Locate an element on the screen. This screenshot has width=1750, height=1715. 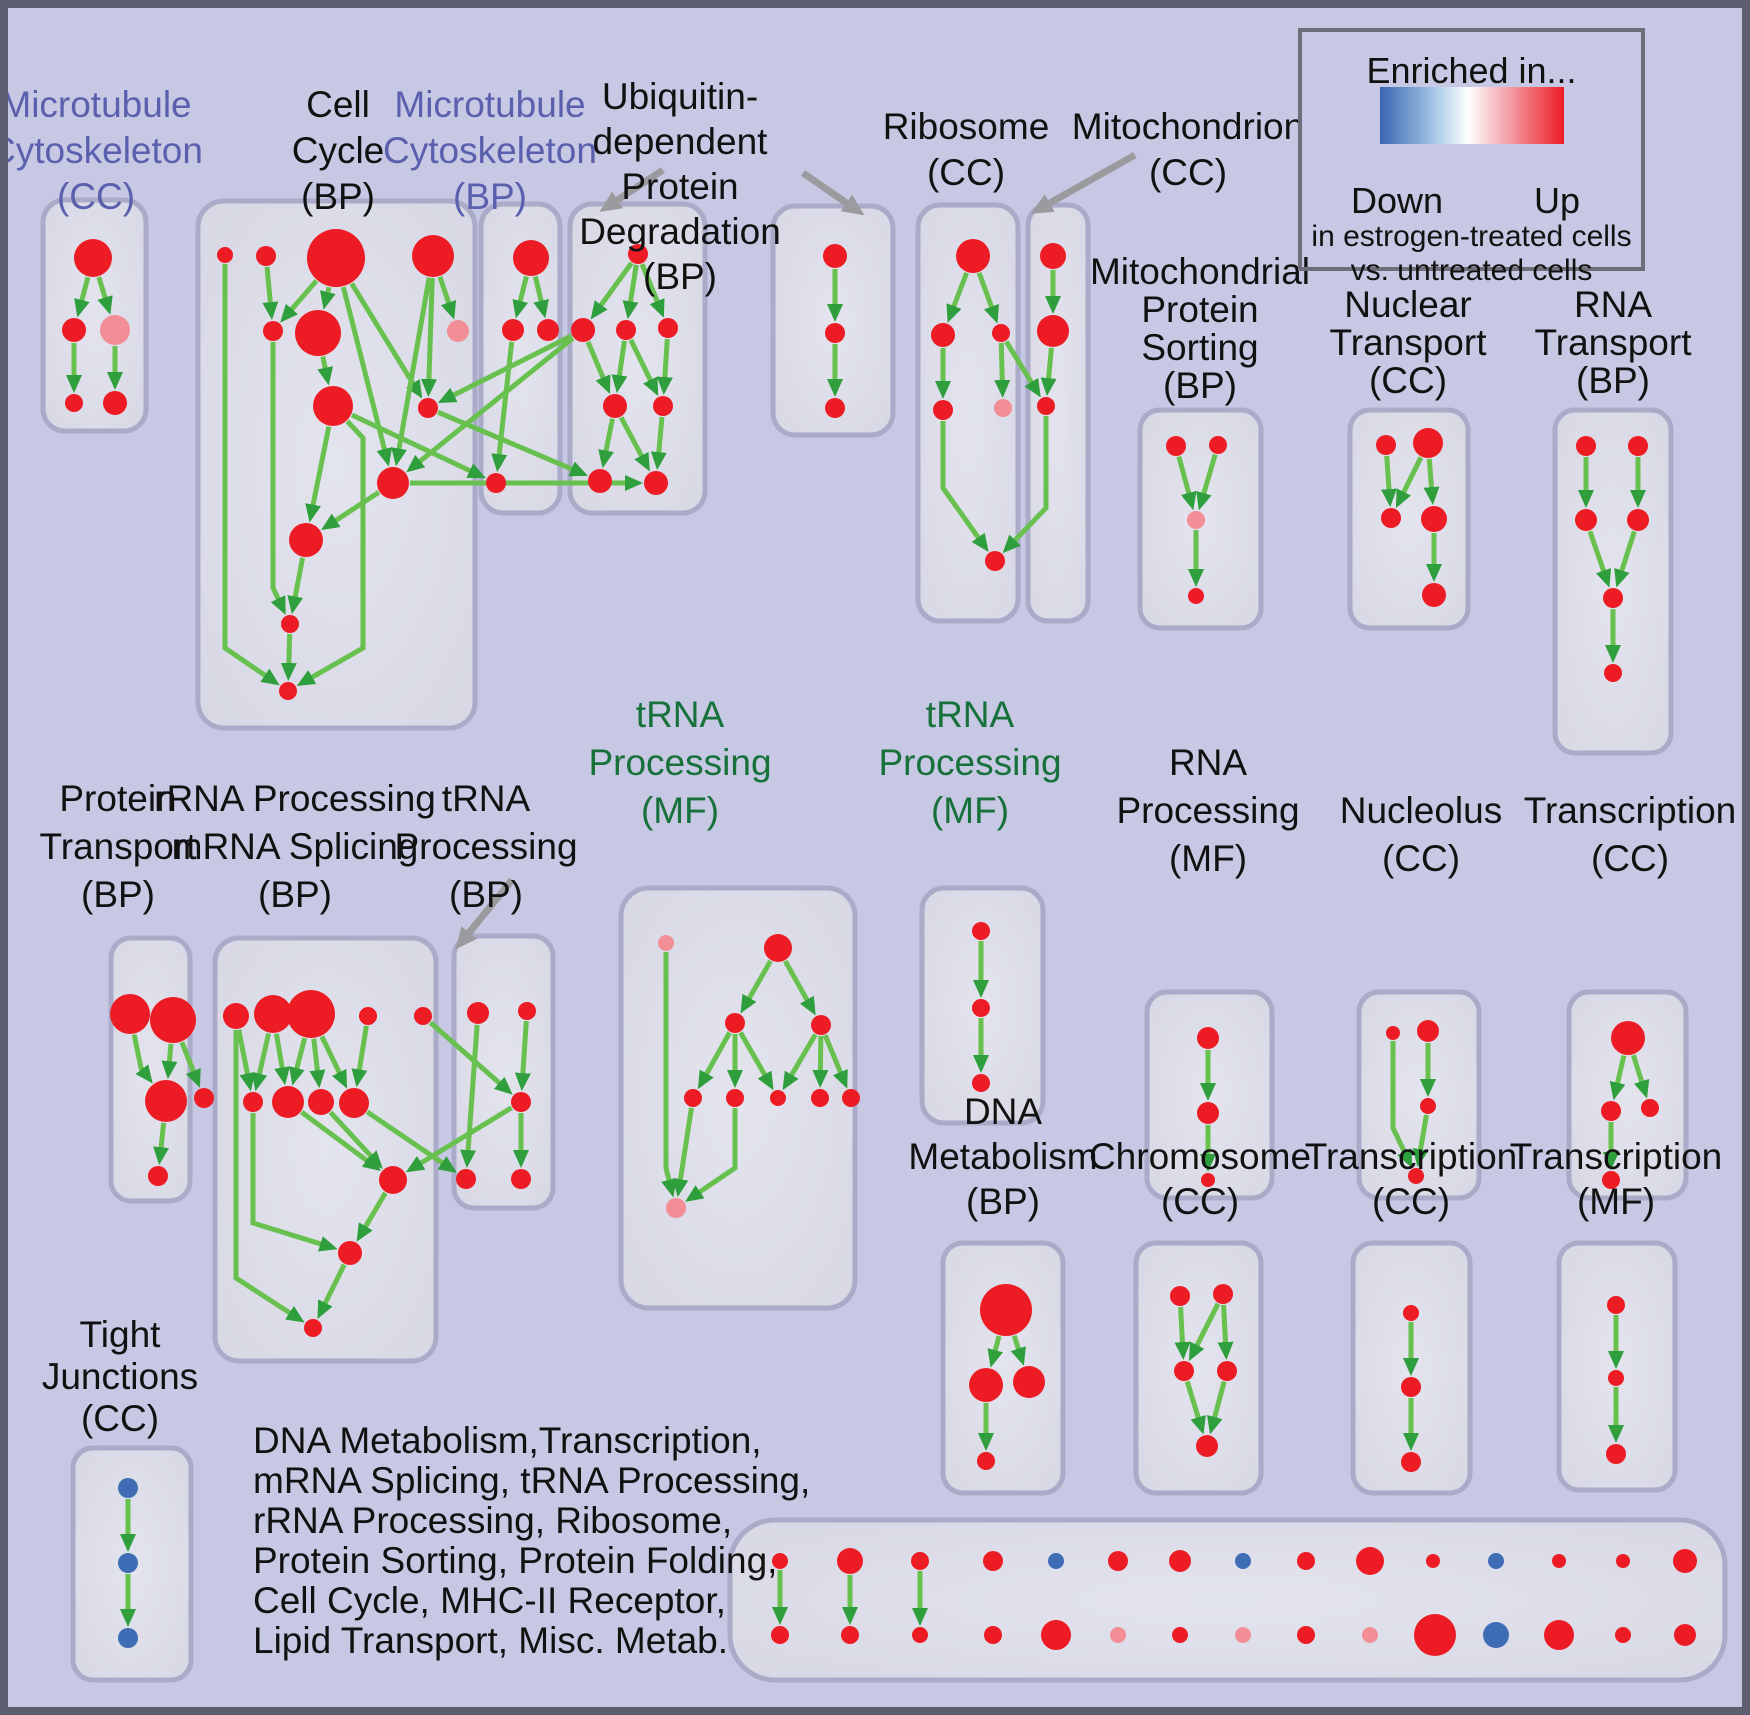
group-label-ub1-line0: Ubiquitin- is located at coordinates (680, 96).